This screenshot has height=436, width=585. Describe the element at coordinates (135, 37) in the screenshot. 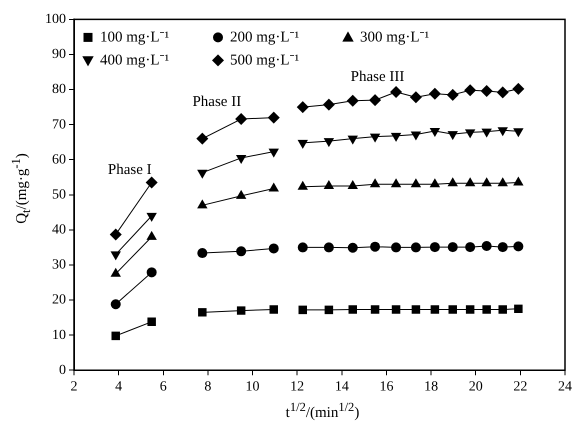

I see `legend-label: 100 mg·L⁻¹` at that location.